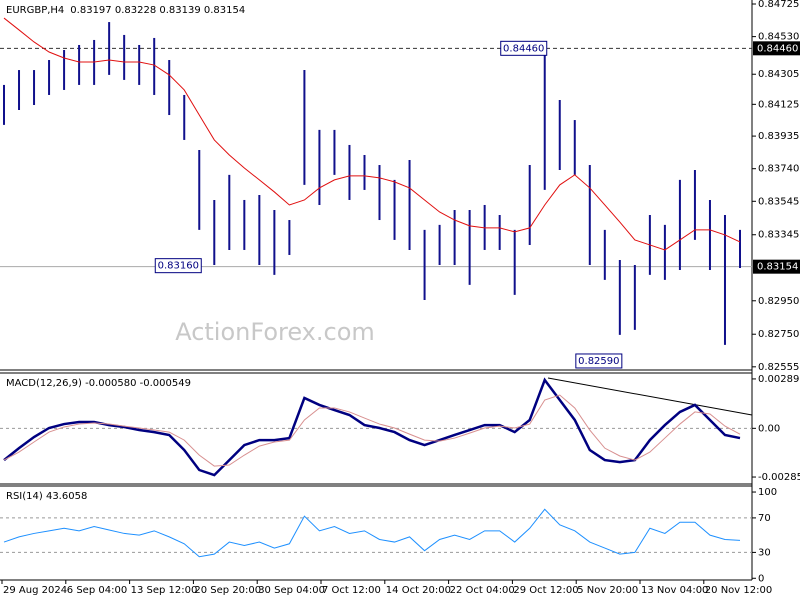 Image resolution: width=800 pixels, height=600 pixels. I want to click on x-tick-label: 13 Nov 04:00, so click(674, 590).